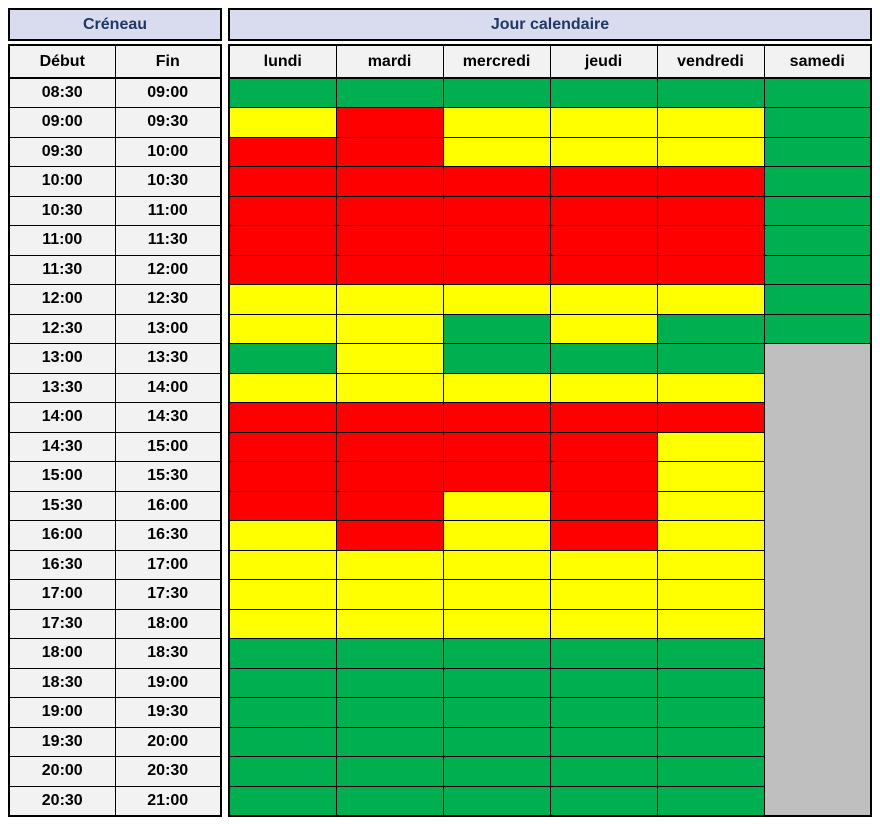 This screenshot has width=880, height=824. What do you see at coordinates (710, 741) in the screenshot?
I see `slot-cell-vendredi-19:30-green` at bounding box center [710, 741].